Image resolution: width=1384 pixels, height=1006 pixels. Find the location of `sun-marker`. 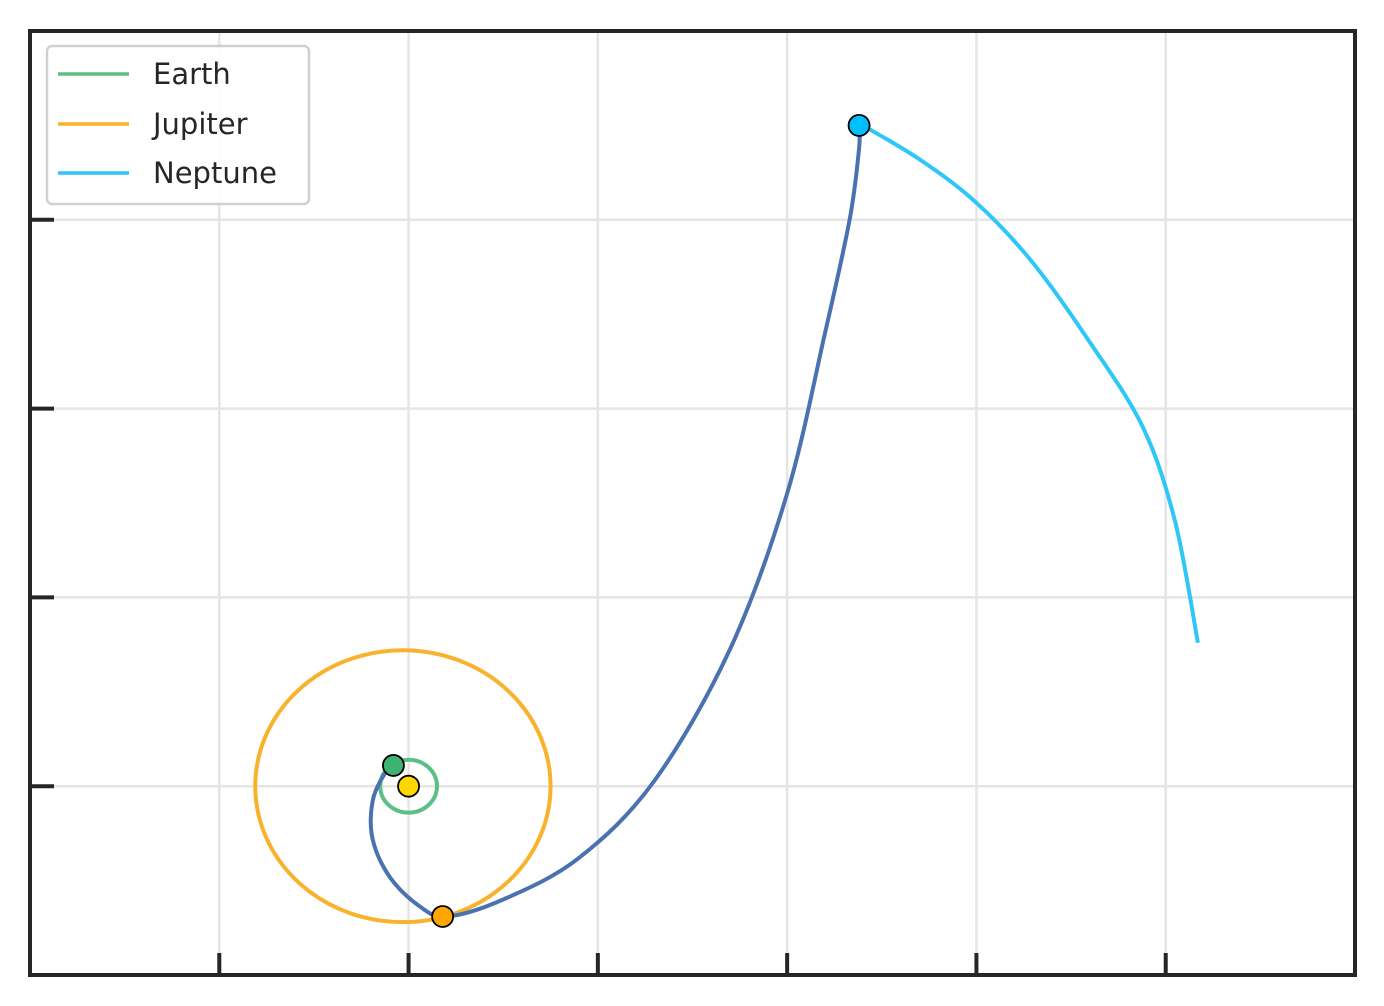

sun-marker is located at coordinates (408, 786).